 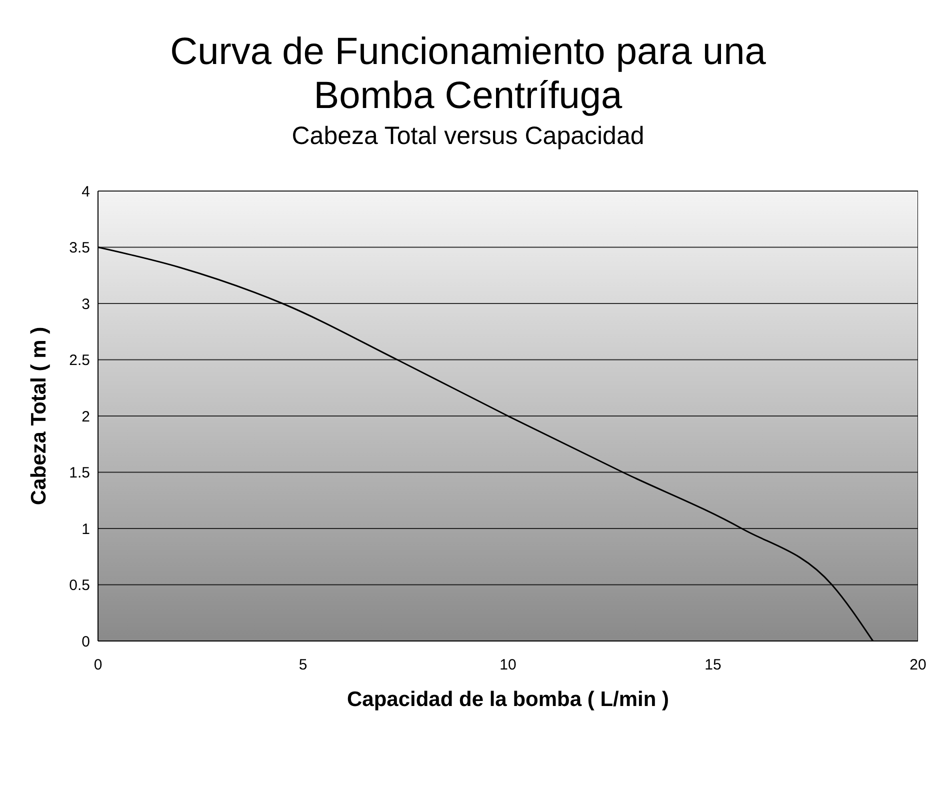 What do you see at coordinates (508, 699) in the screenshot?
I see `x-axis-title: Capacidad de la bomba ( L/min )` at bounding box center [508, 699].